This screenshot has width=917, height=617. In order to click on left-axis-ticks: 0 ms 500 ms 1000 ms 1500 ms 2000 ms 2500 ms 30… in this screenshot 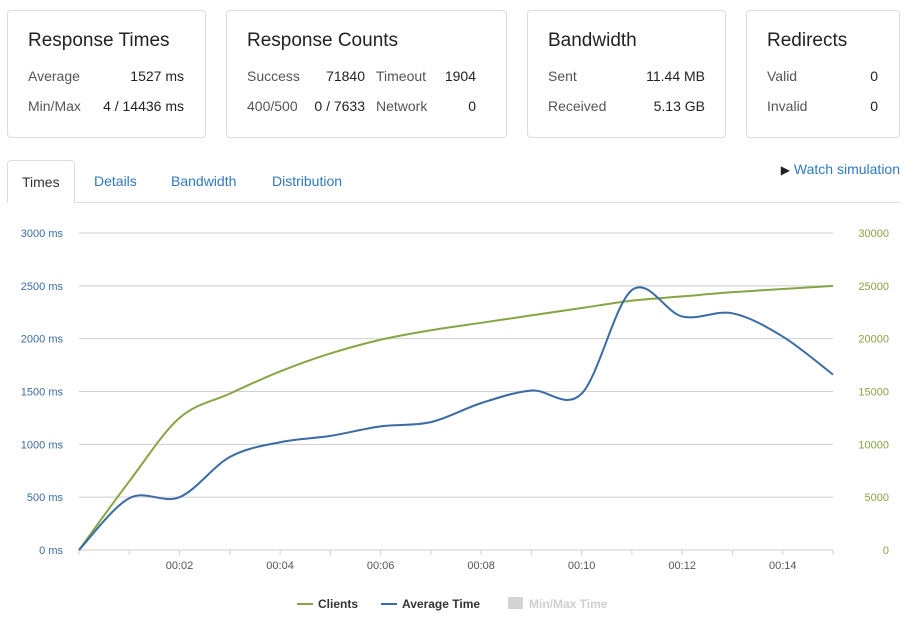, I will do `click(42, 392)`.